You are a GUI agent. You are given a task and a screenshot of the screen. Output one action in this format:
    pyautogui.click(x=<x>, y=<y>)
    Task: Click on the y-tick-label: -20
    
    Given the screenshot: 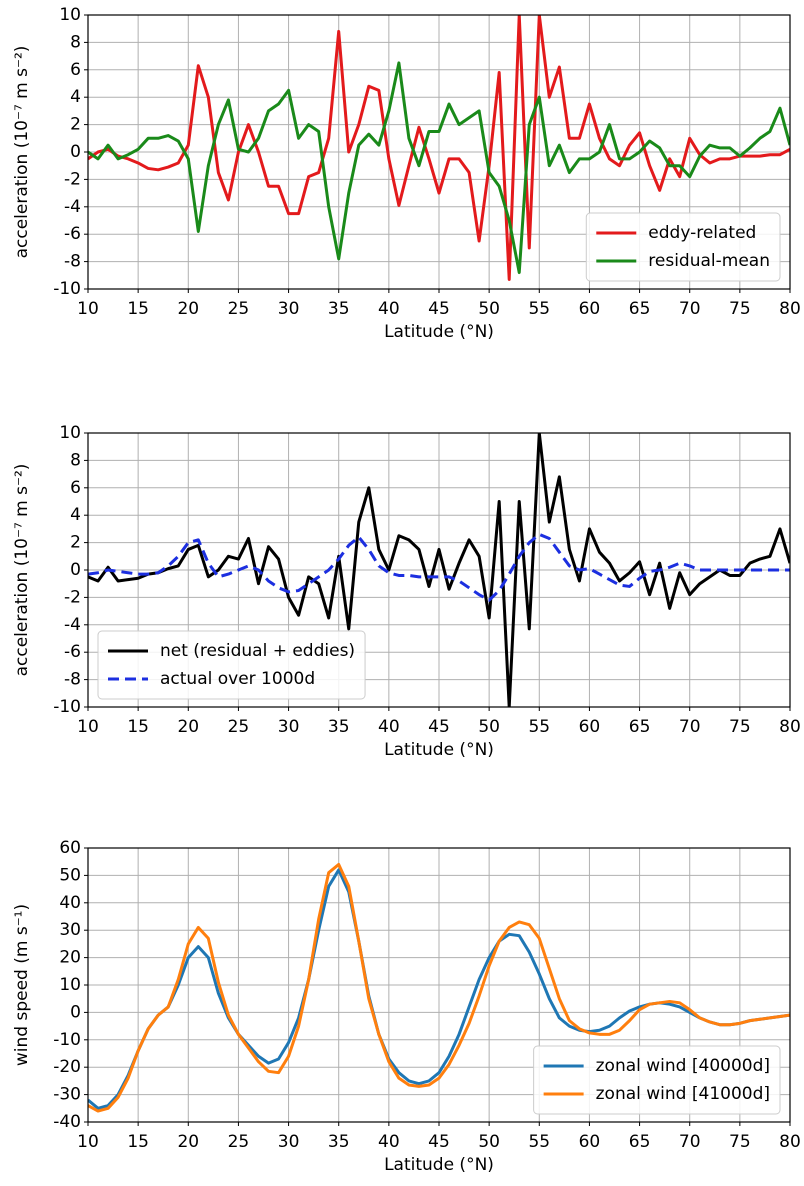 What is the action you would take?
    pyautogui.click(x=67, y=1067)
    